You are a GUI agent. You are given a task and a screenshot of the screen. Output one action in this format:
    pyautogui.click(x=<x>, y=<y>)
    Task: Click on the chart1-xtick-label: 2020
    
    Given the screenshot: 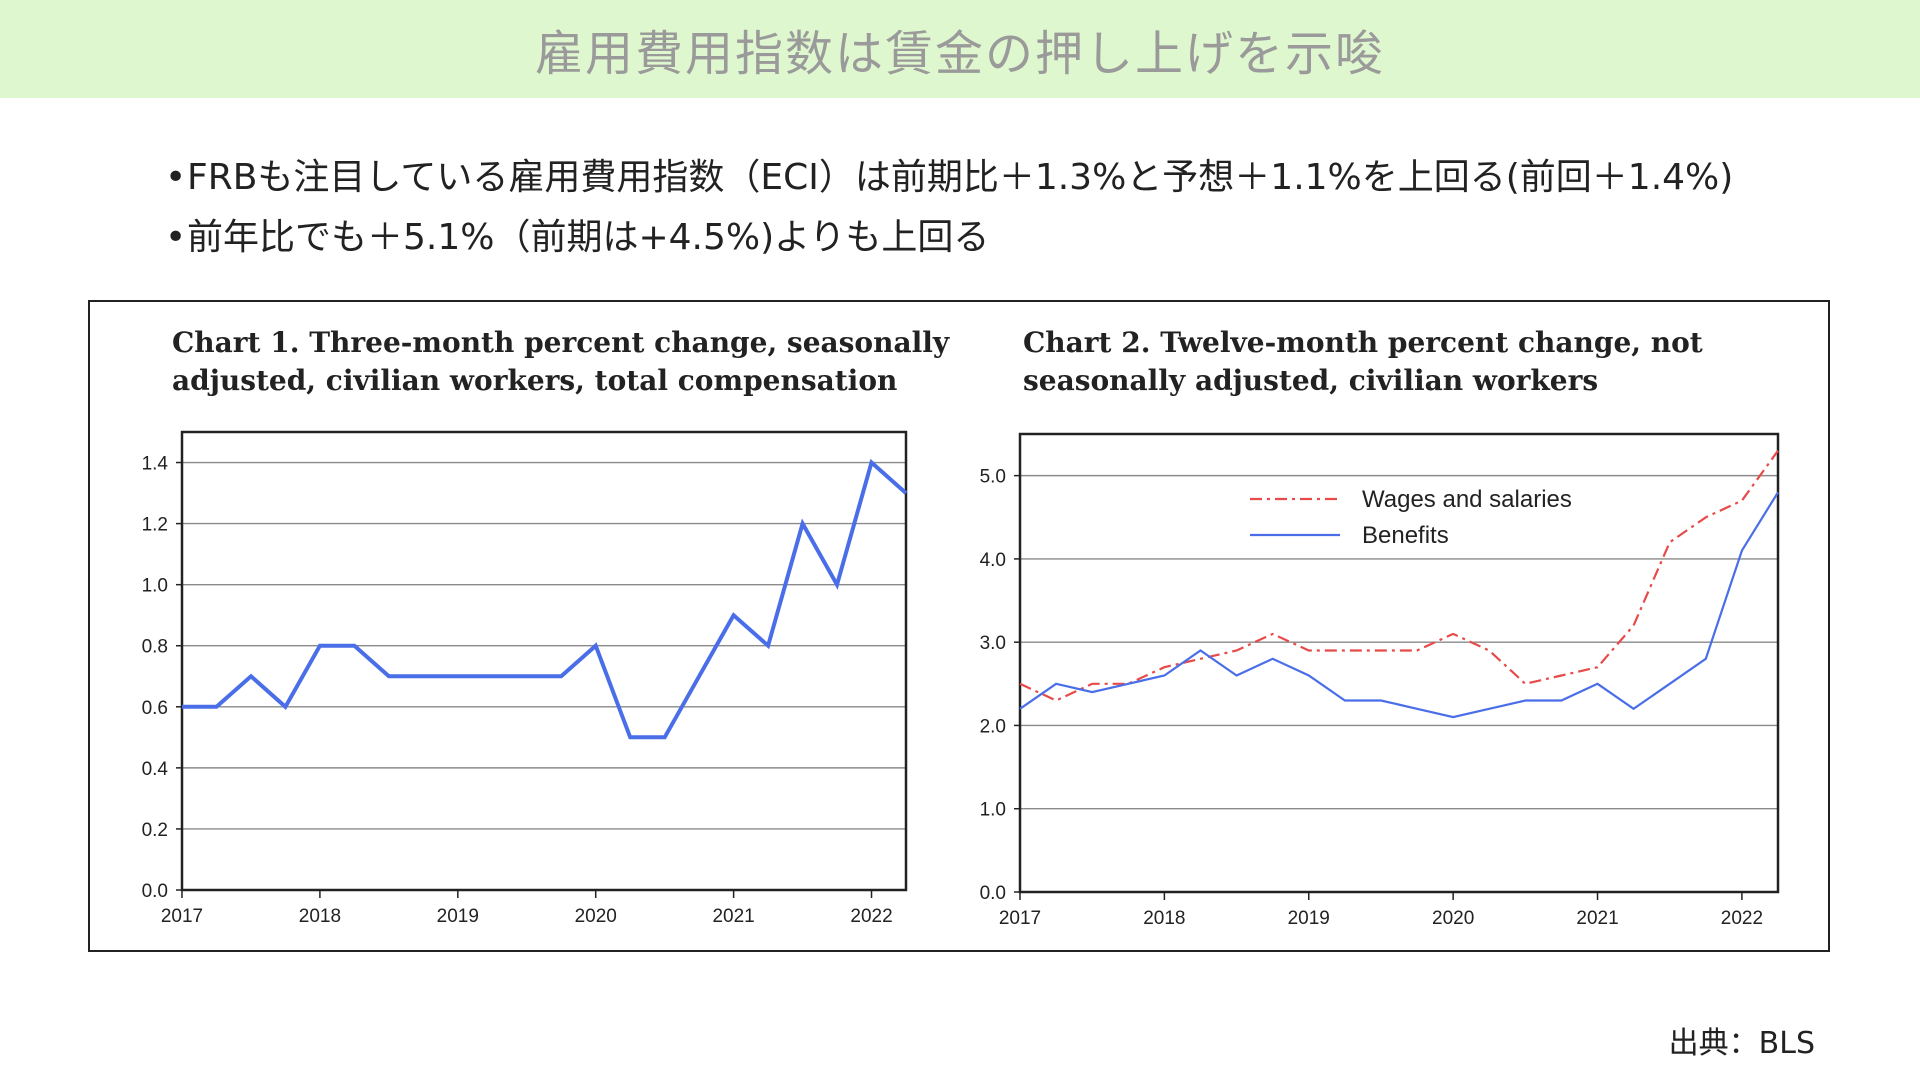 What is the action you would take?
    pyautogui.click(x=596, y=916)
    